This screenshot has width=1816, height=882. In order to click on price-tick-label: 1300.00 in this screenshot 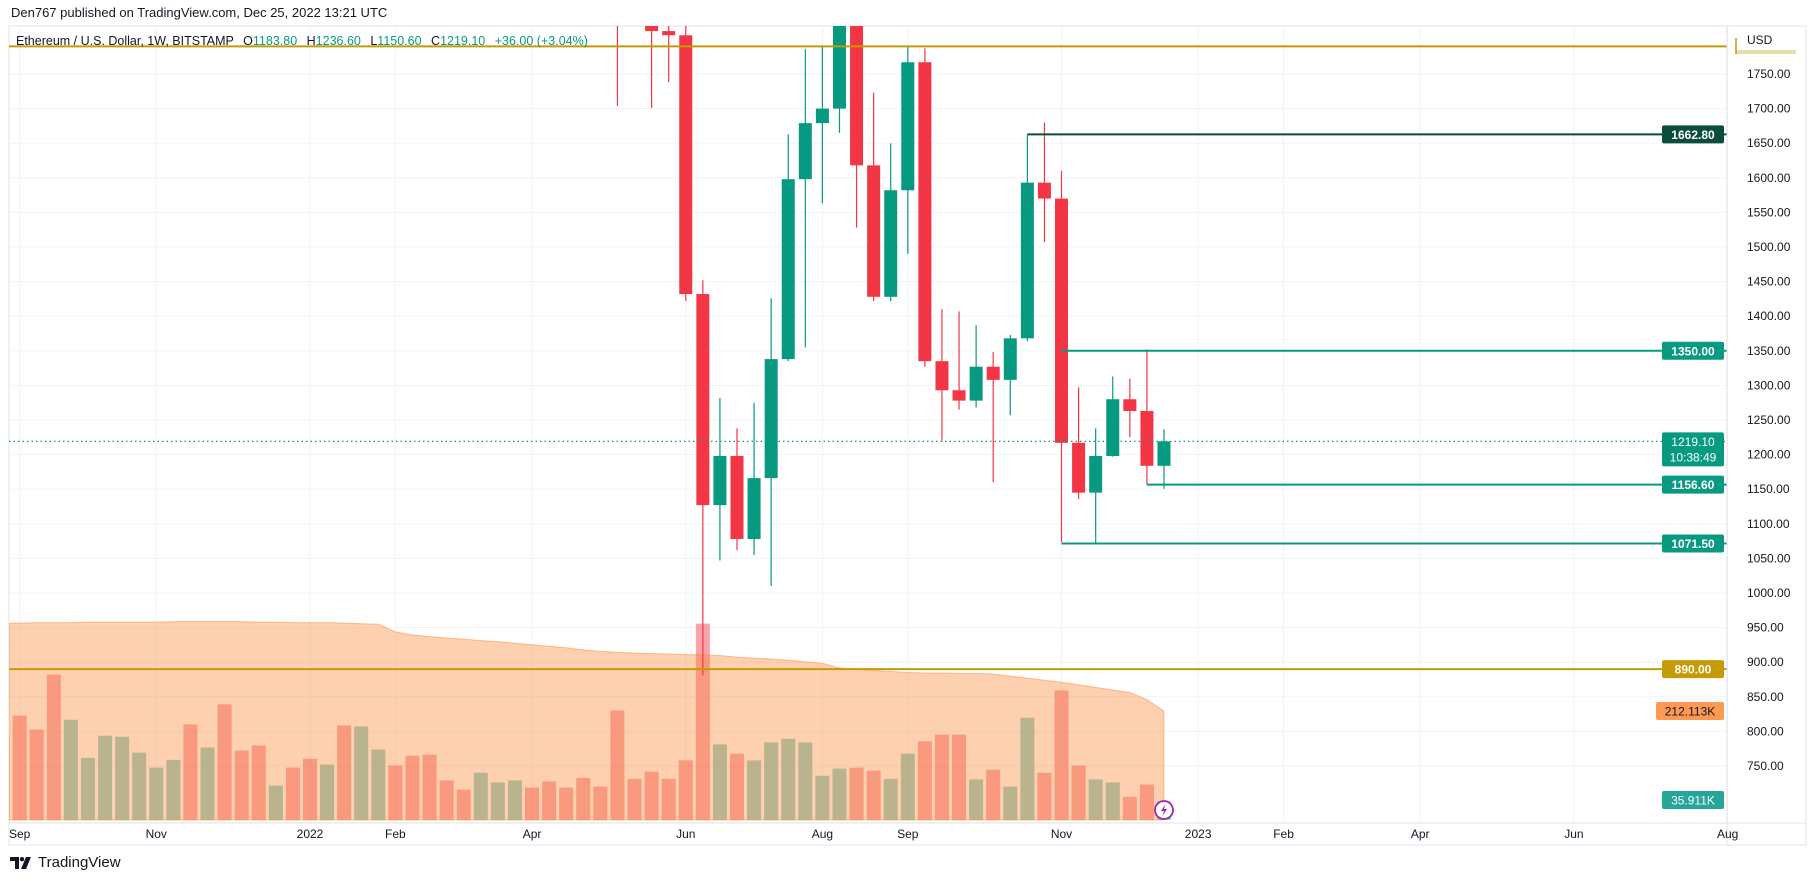, I will do `click(1769, 385)`.